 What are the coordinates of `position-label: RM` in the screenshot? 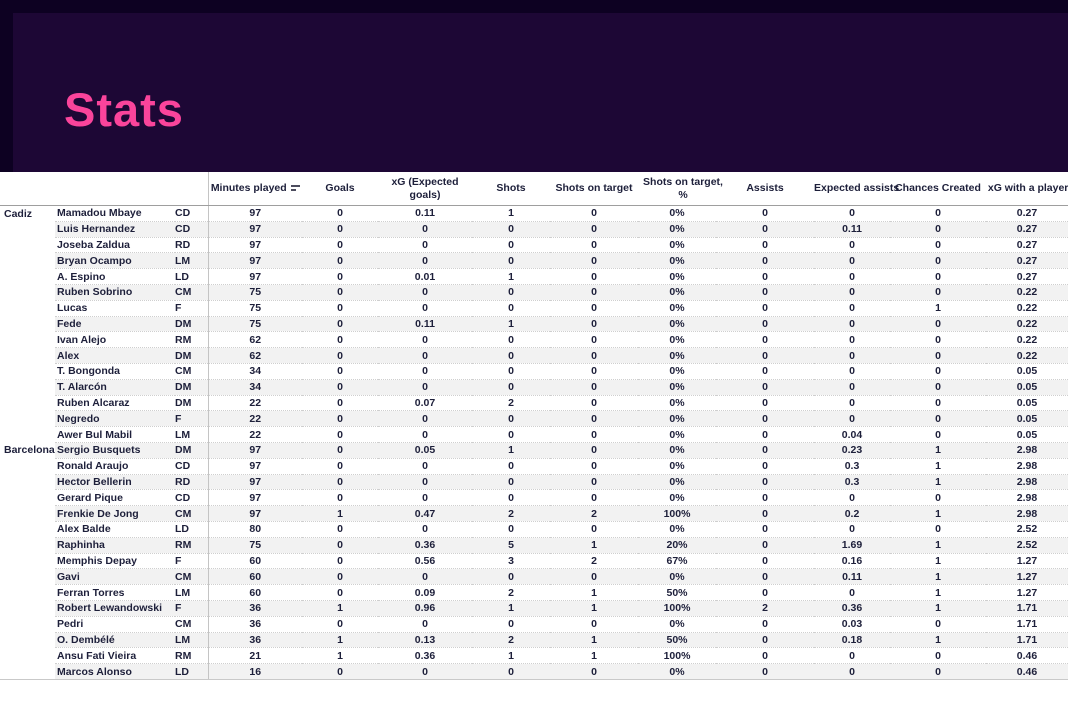 It's located at (191, 545).